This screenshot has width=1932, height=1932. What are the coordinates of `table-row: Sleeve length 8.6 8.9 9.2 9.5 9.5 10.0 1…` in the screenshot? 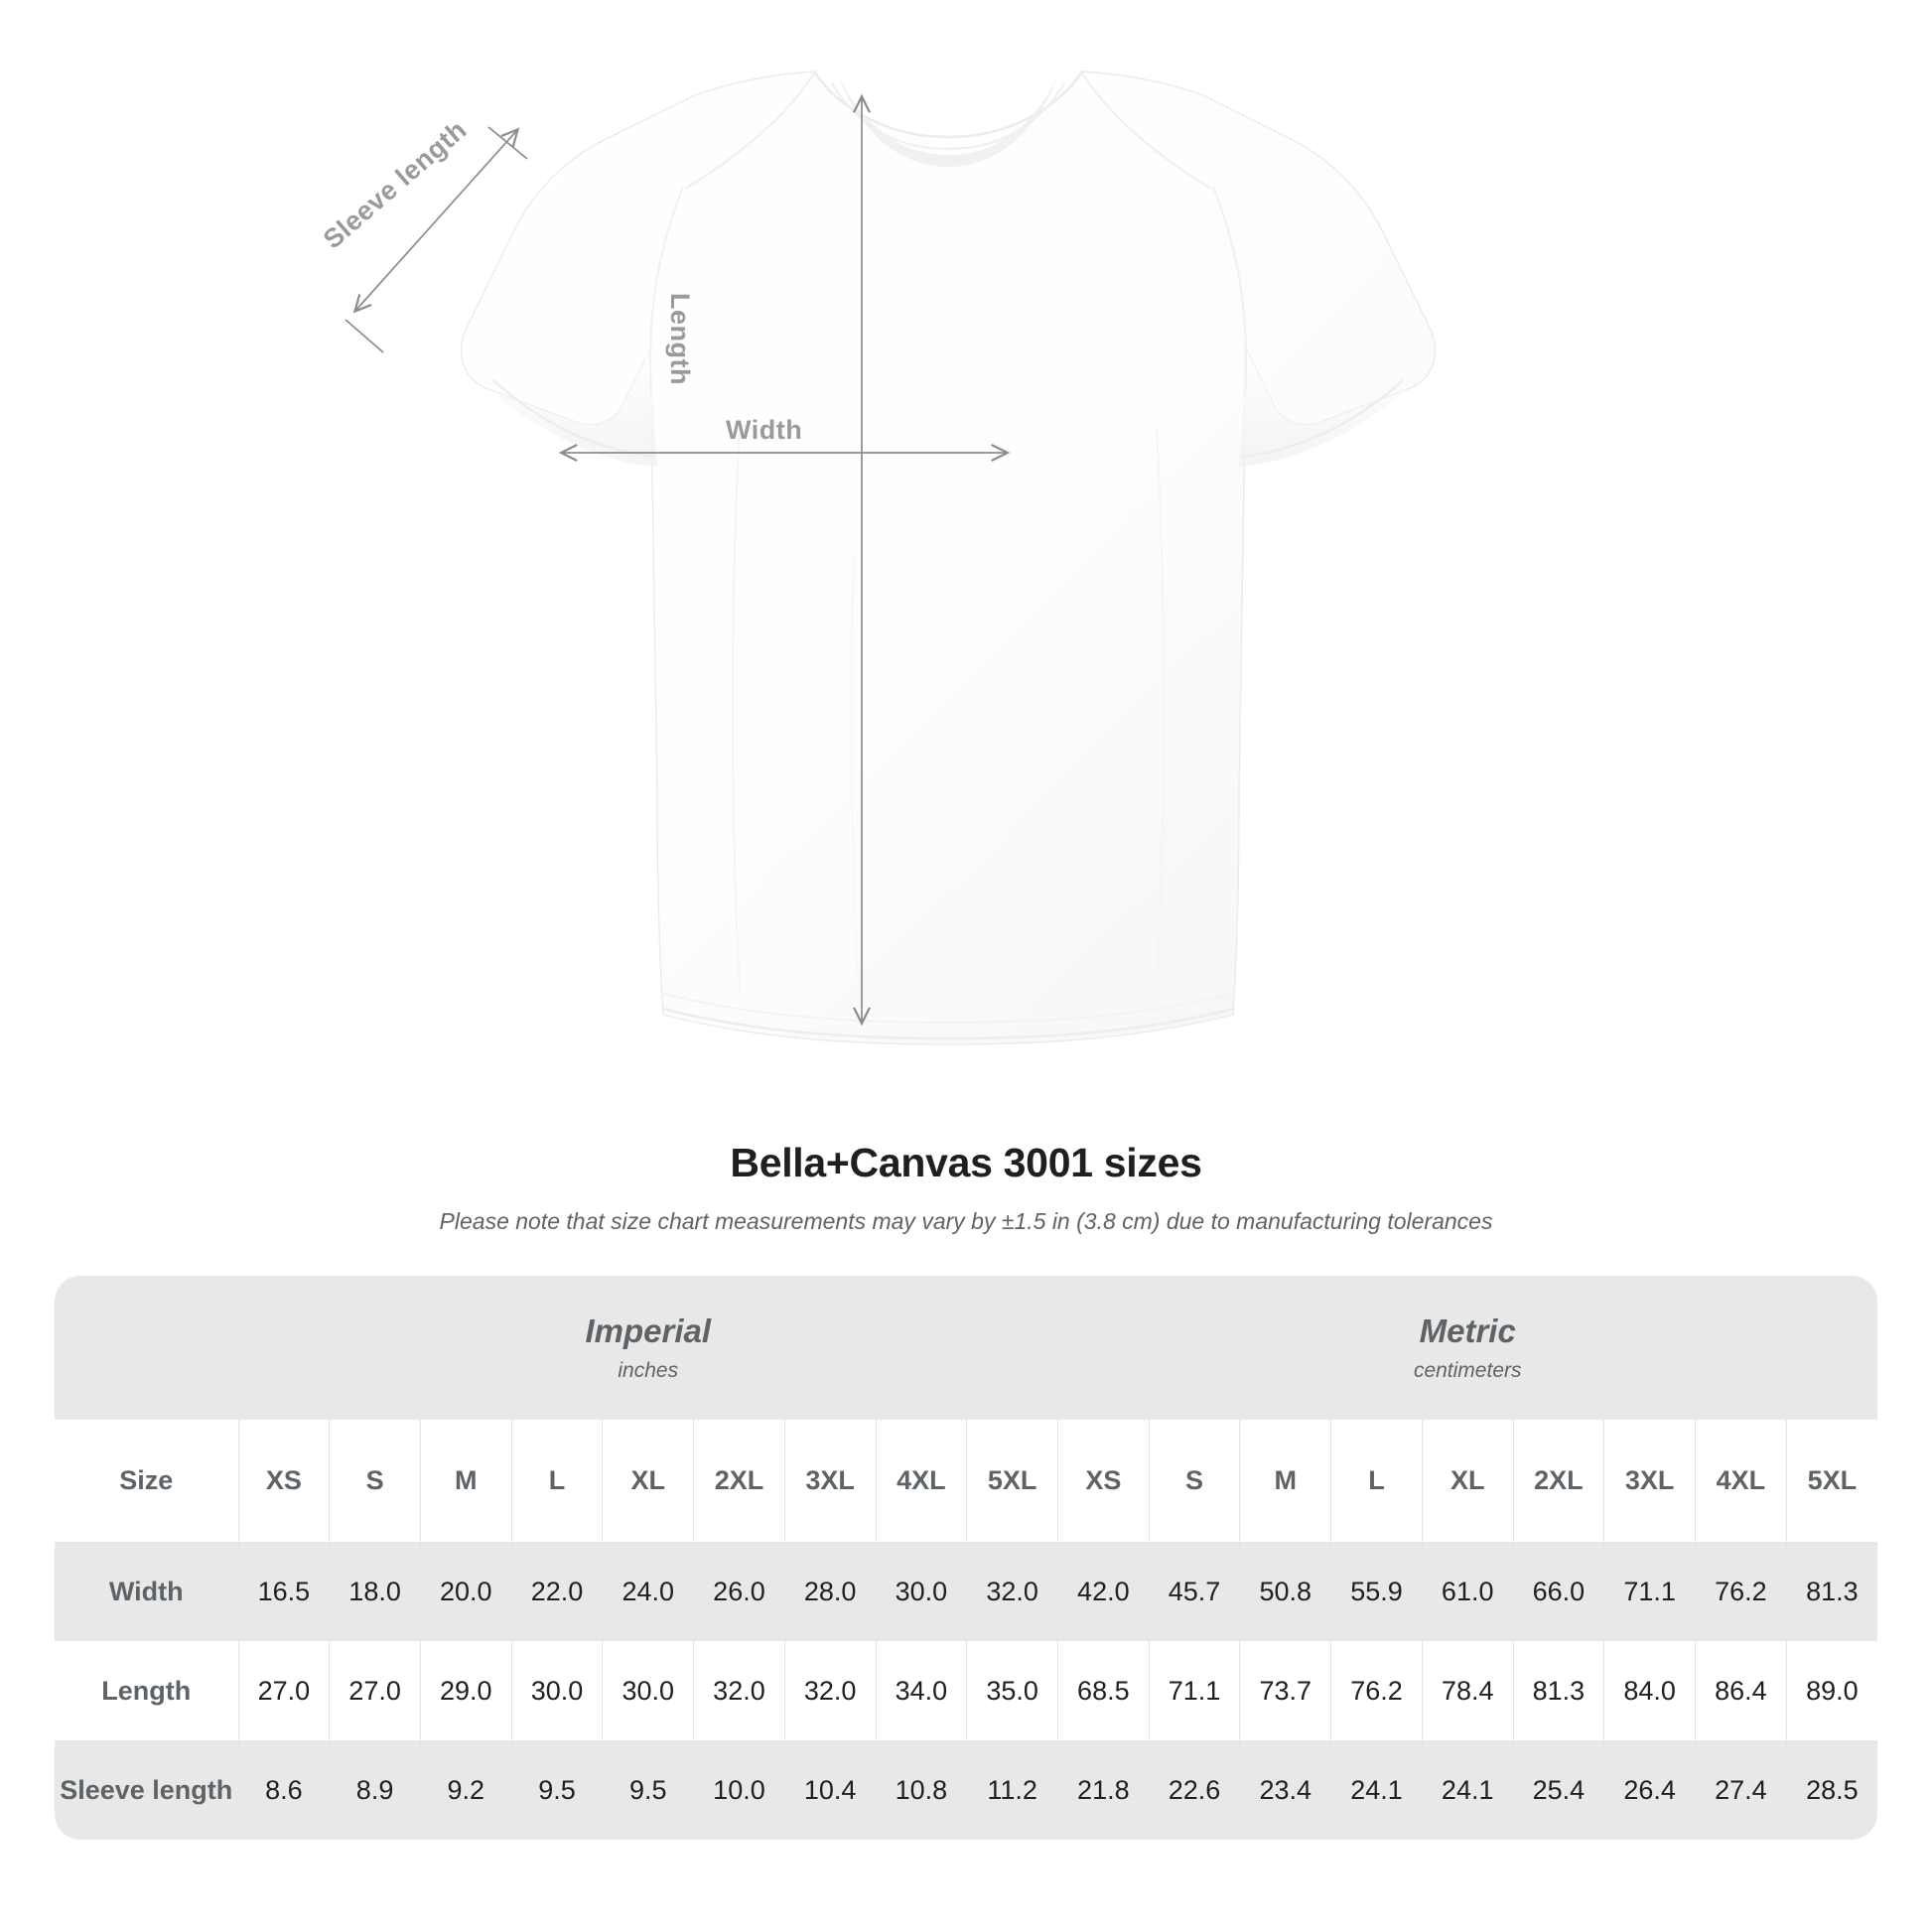 It's located at (966, 1790).